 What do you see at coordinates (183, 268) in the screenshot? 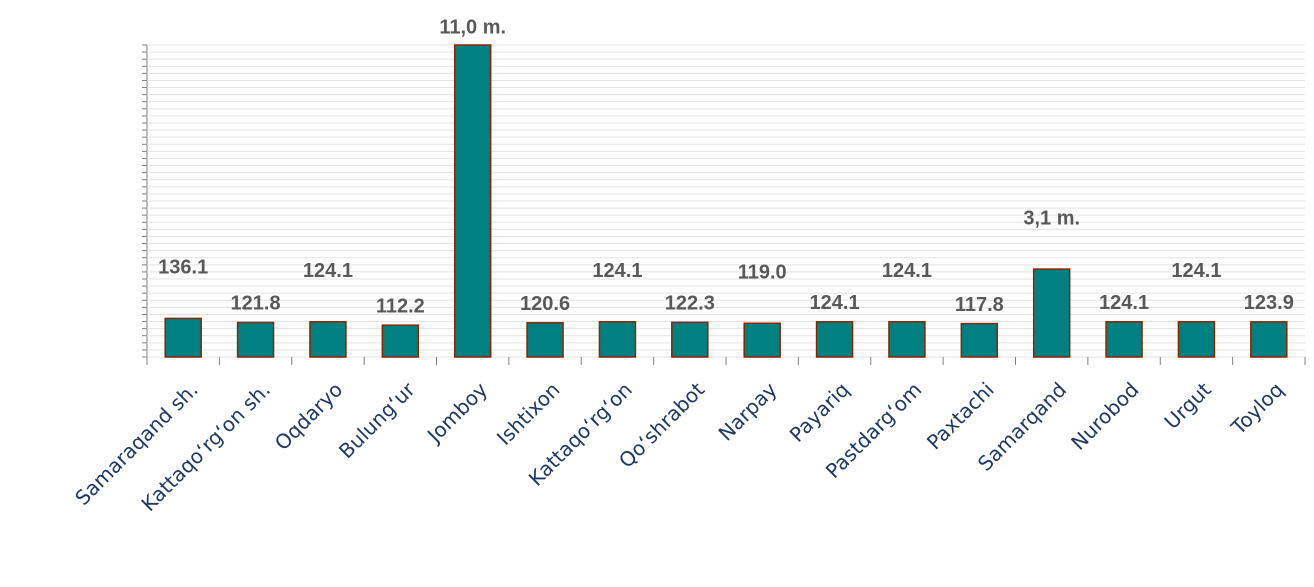
I see `value-label: 136.1` at bounding box center [183, 268].